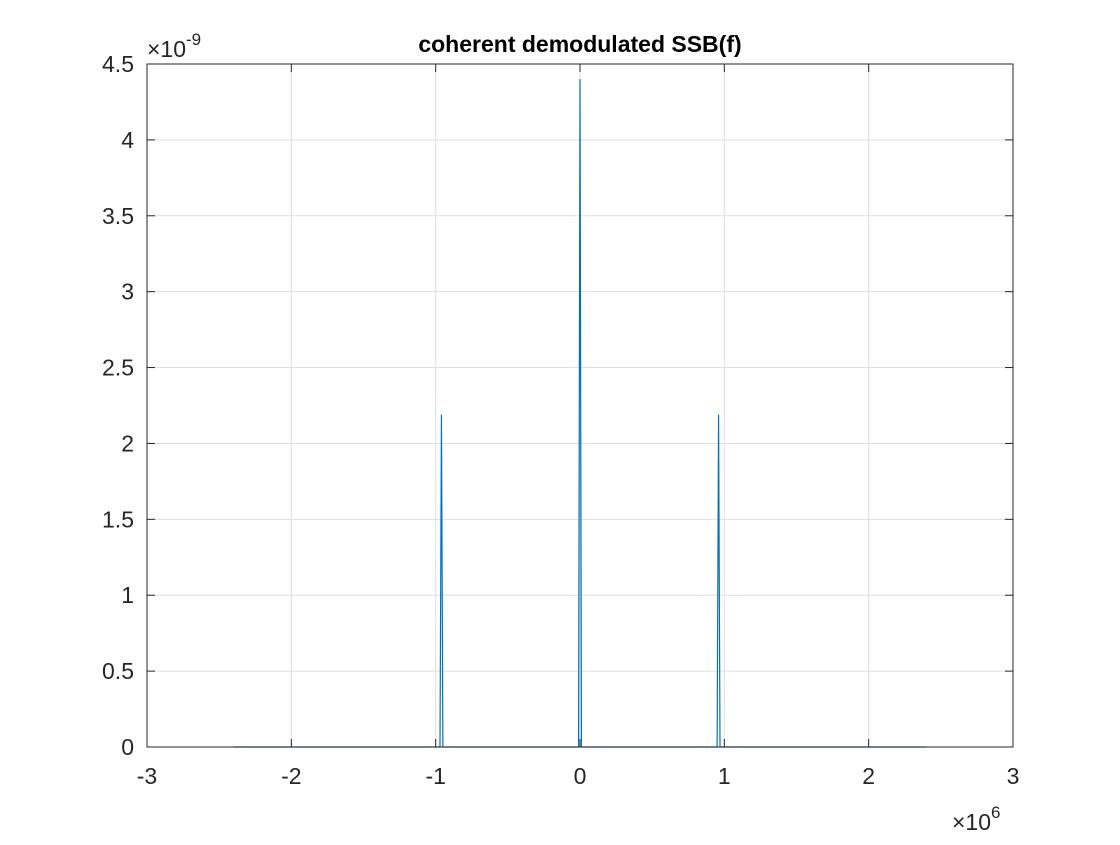 The image size is (1120, 845). Describe the element at coordinates (724, 776) in the screenshot. I see `x-tick-label: 1` at that location.